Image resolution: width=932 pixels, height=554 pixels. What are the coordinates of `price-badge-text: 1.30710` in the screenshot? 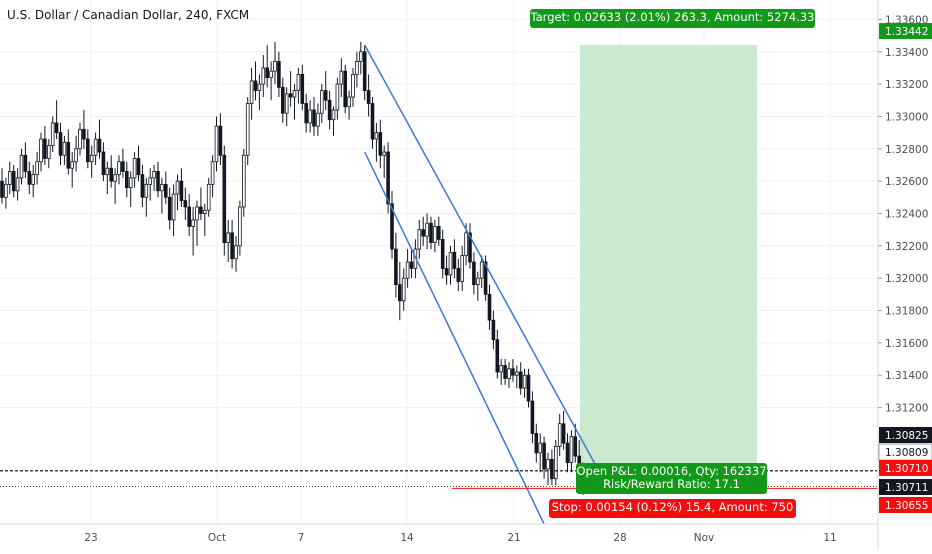 It's located at (906, 469).